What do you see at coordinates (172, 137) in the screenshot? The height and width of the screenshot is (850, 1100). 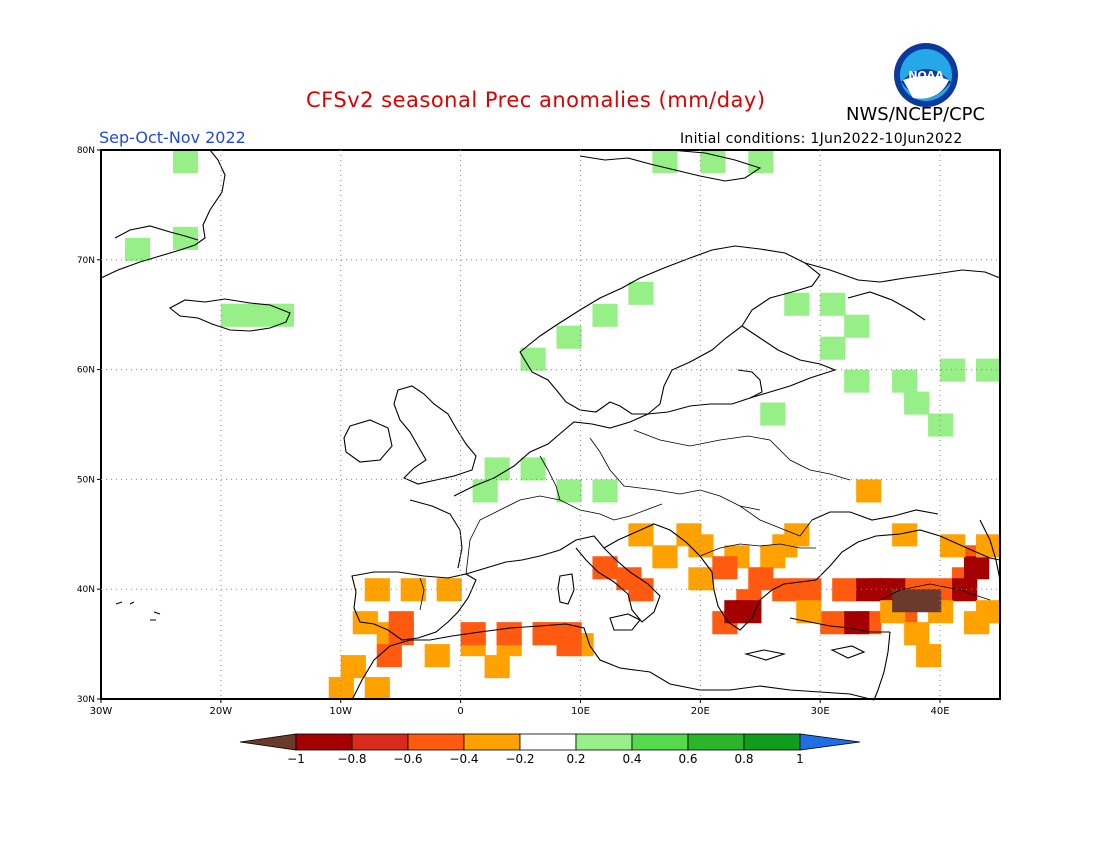 I see `season-label: Sep-Oct-Nov 2022` at bounding box center [172, 137].